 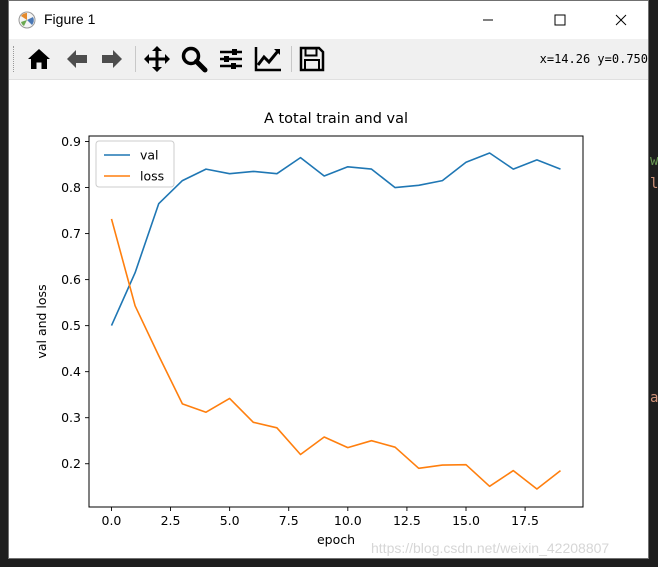 I want to click on x-tick-label: 7.5, so click(x=289, y=520).